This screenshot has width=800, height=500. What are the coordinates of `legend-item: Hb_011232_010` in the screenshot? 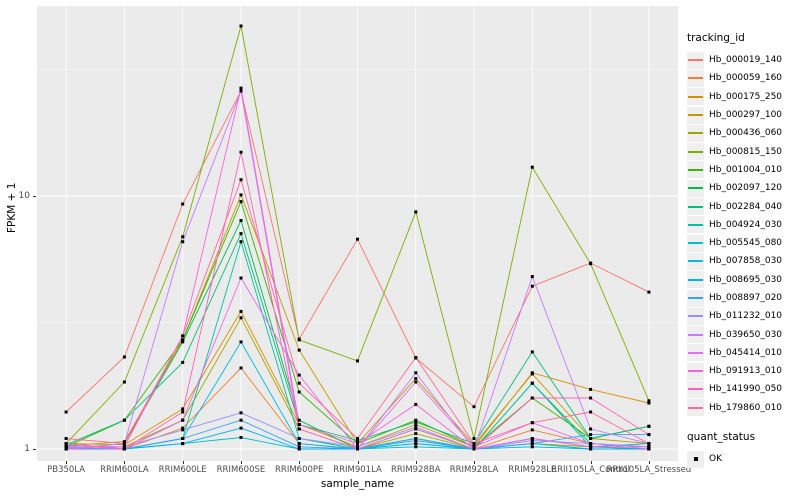 It's located at (743, 316).